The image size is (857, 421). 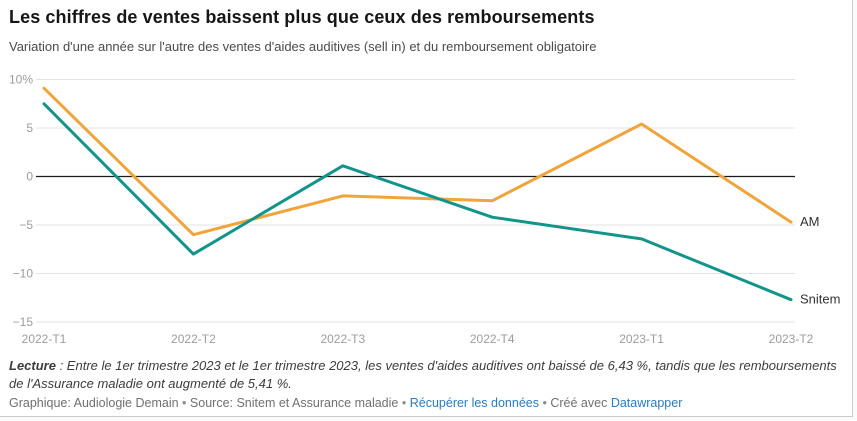 I want to click on y-tick-label: 5, so click(x=29, y=128).